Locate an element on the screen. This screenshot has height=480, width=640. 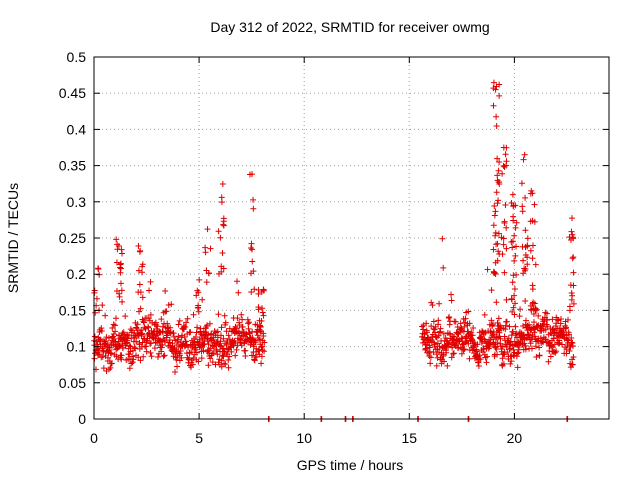
y-tick-label: 0 is located at coordinates (82, 419).